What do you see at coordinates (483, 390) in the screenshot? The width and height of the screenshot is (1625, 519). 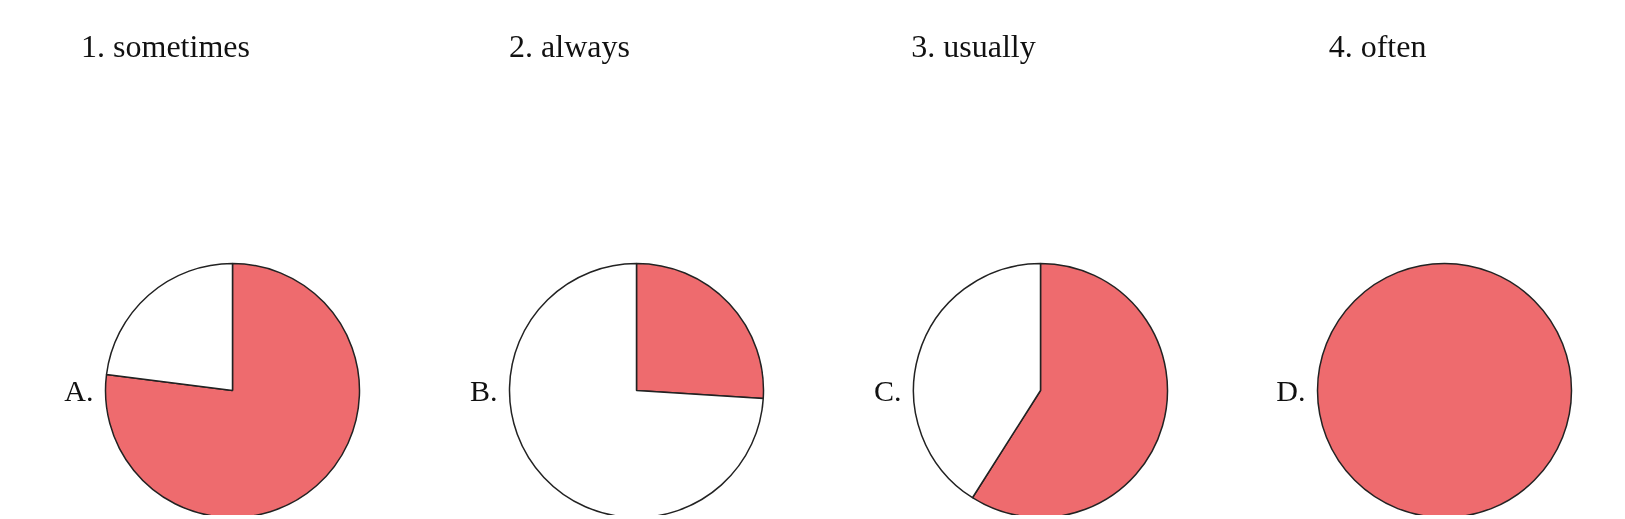 I see `text: B.` at bounding box center [483, 390].